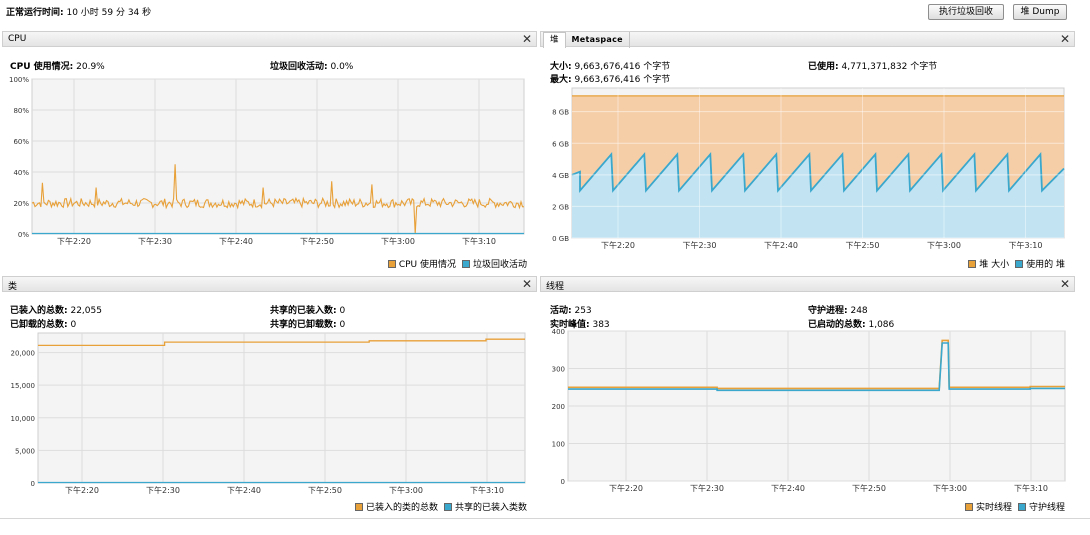  I want to click on shared-loaded-label: 共享的已装入数:, so click(303, 311).